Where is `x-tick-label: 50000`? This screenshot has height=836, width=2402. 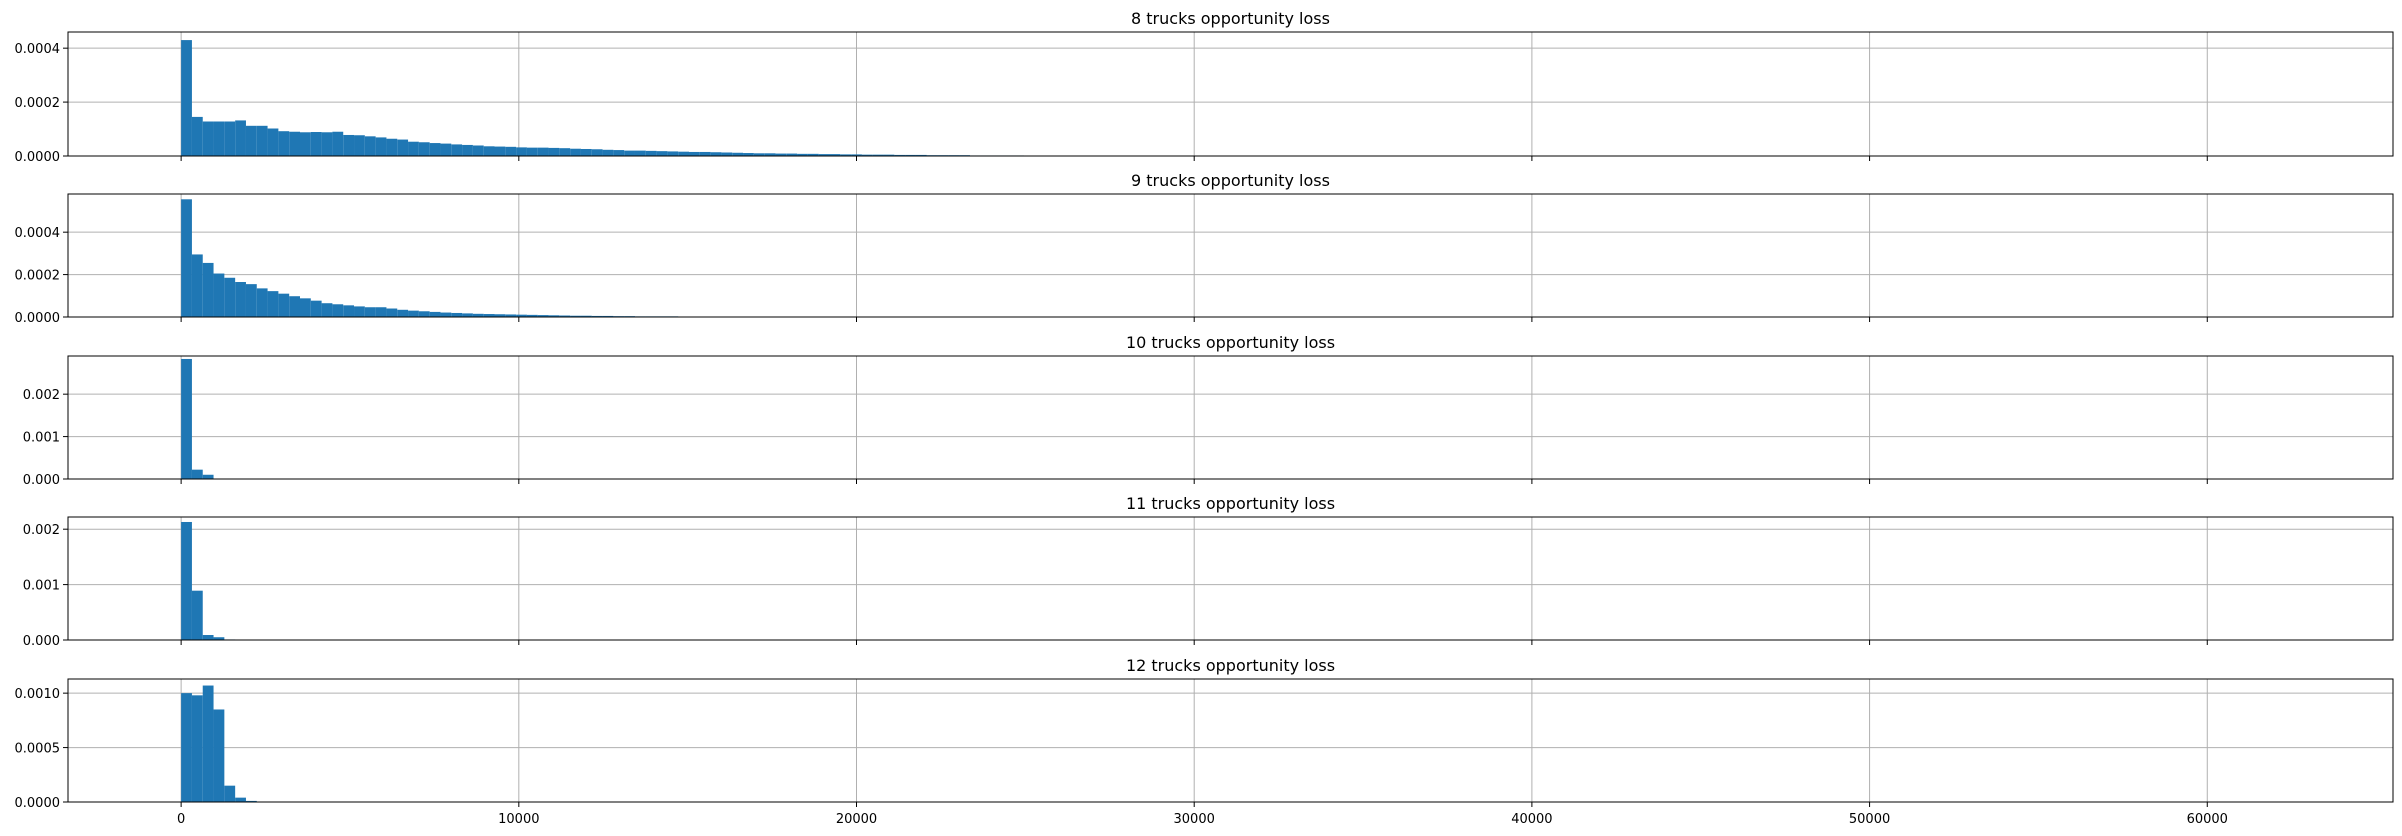 x-tick-label: 50000 is located at coordinates (1869, 819).